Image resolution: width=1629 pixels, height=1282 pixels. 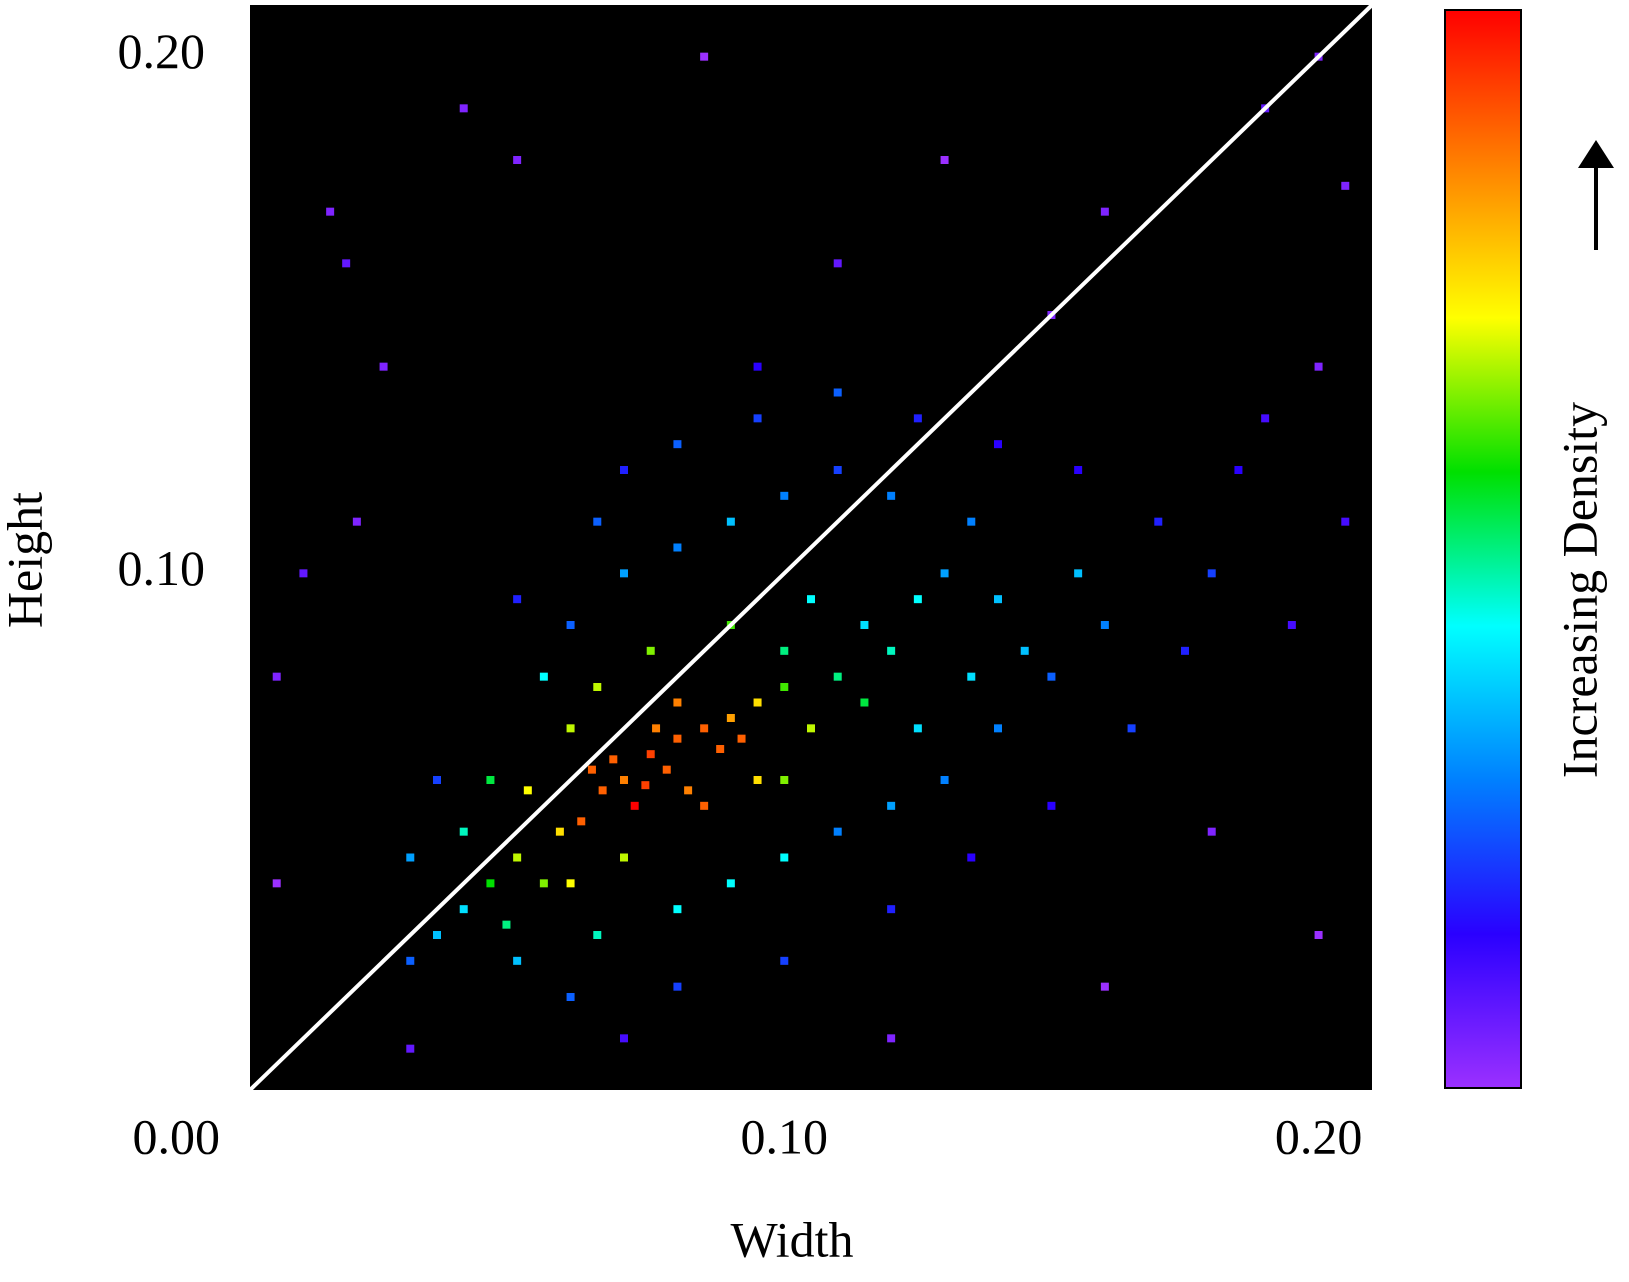 What do you see at coordinates (1483, 549) in the screenshot?
I see `colorbar` at bounding box center [1483, 549].